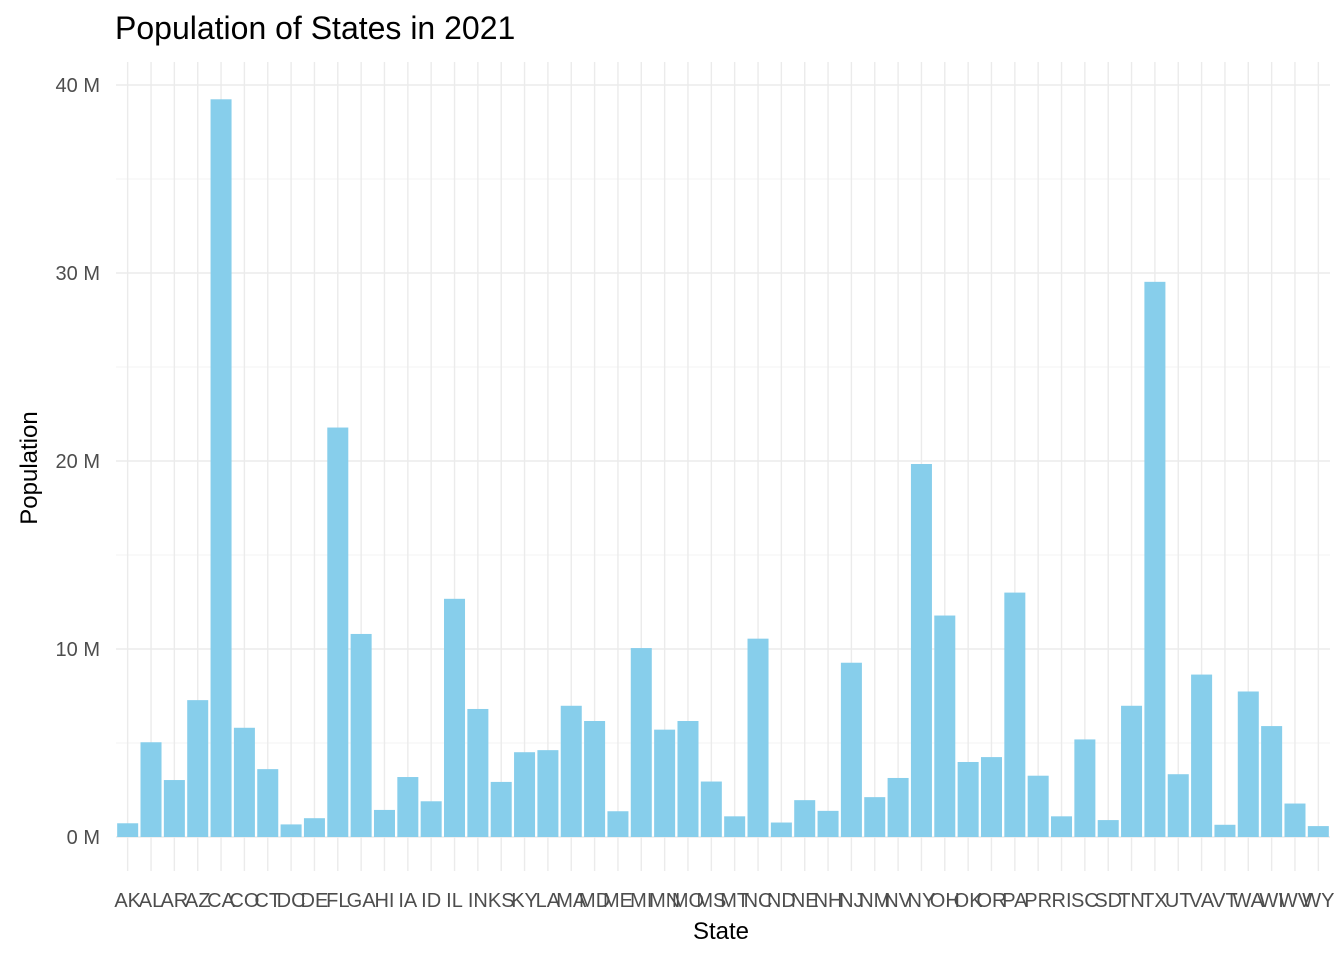 Image resolution: width=1344 pixels, height=960 pixels. Describe the element at coordinates (384, 823) in the screenshot. I see `bar-hi` at that location.